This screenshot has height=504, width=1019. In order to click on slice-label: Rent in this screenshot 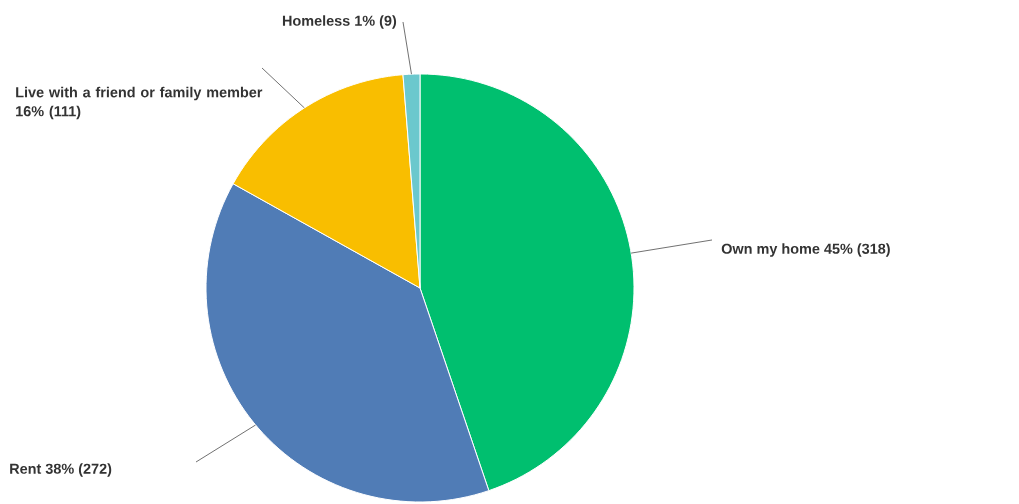, I will do `click(26, 468)`.